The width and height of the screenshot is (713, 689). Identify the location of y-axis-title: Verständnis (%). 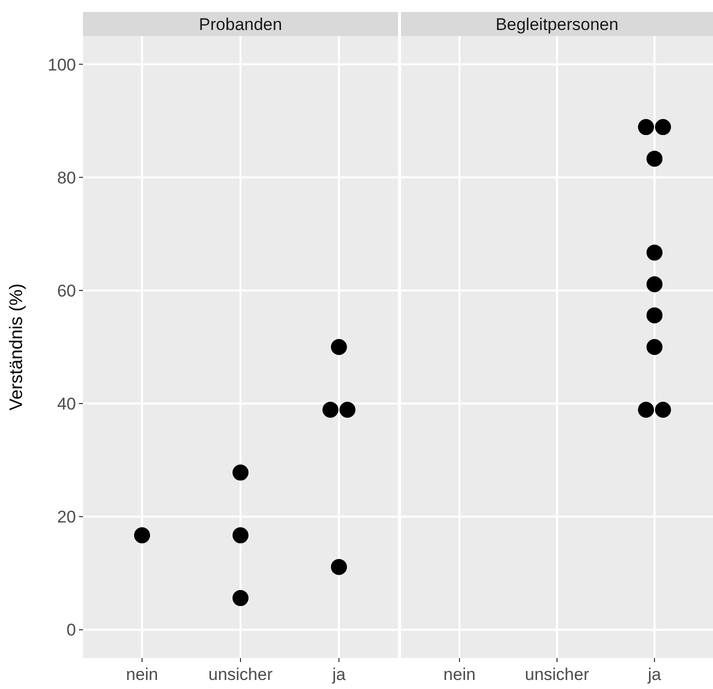
(16, 347).